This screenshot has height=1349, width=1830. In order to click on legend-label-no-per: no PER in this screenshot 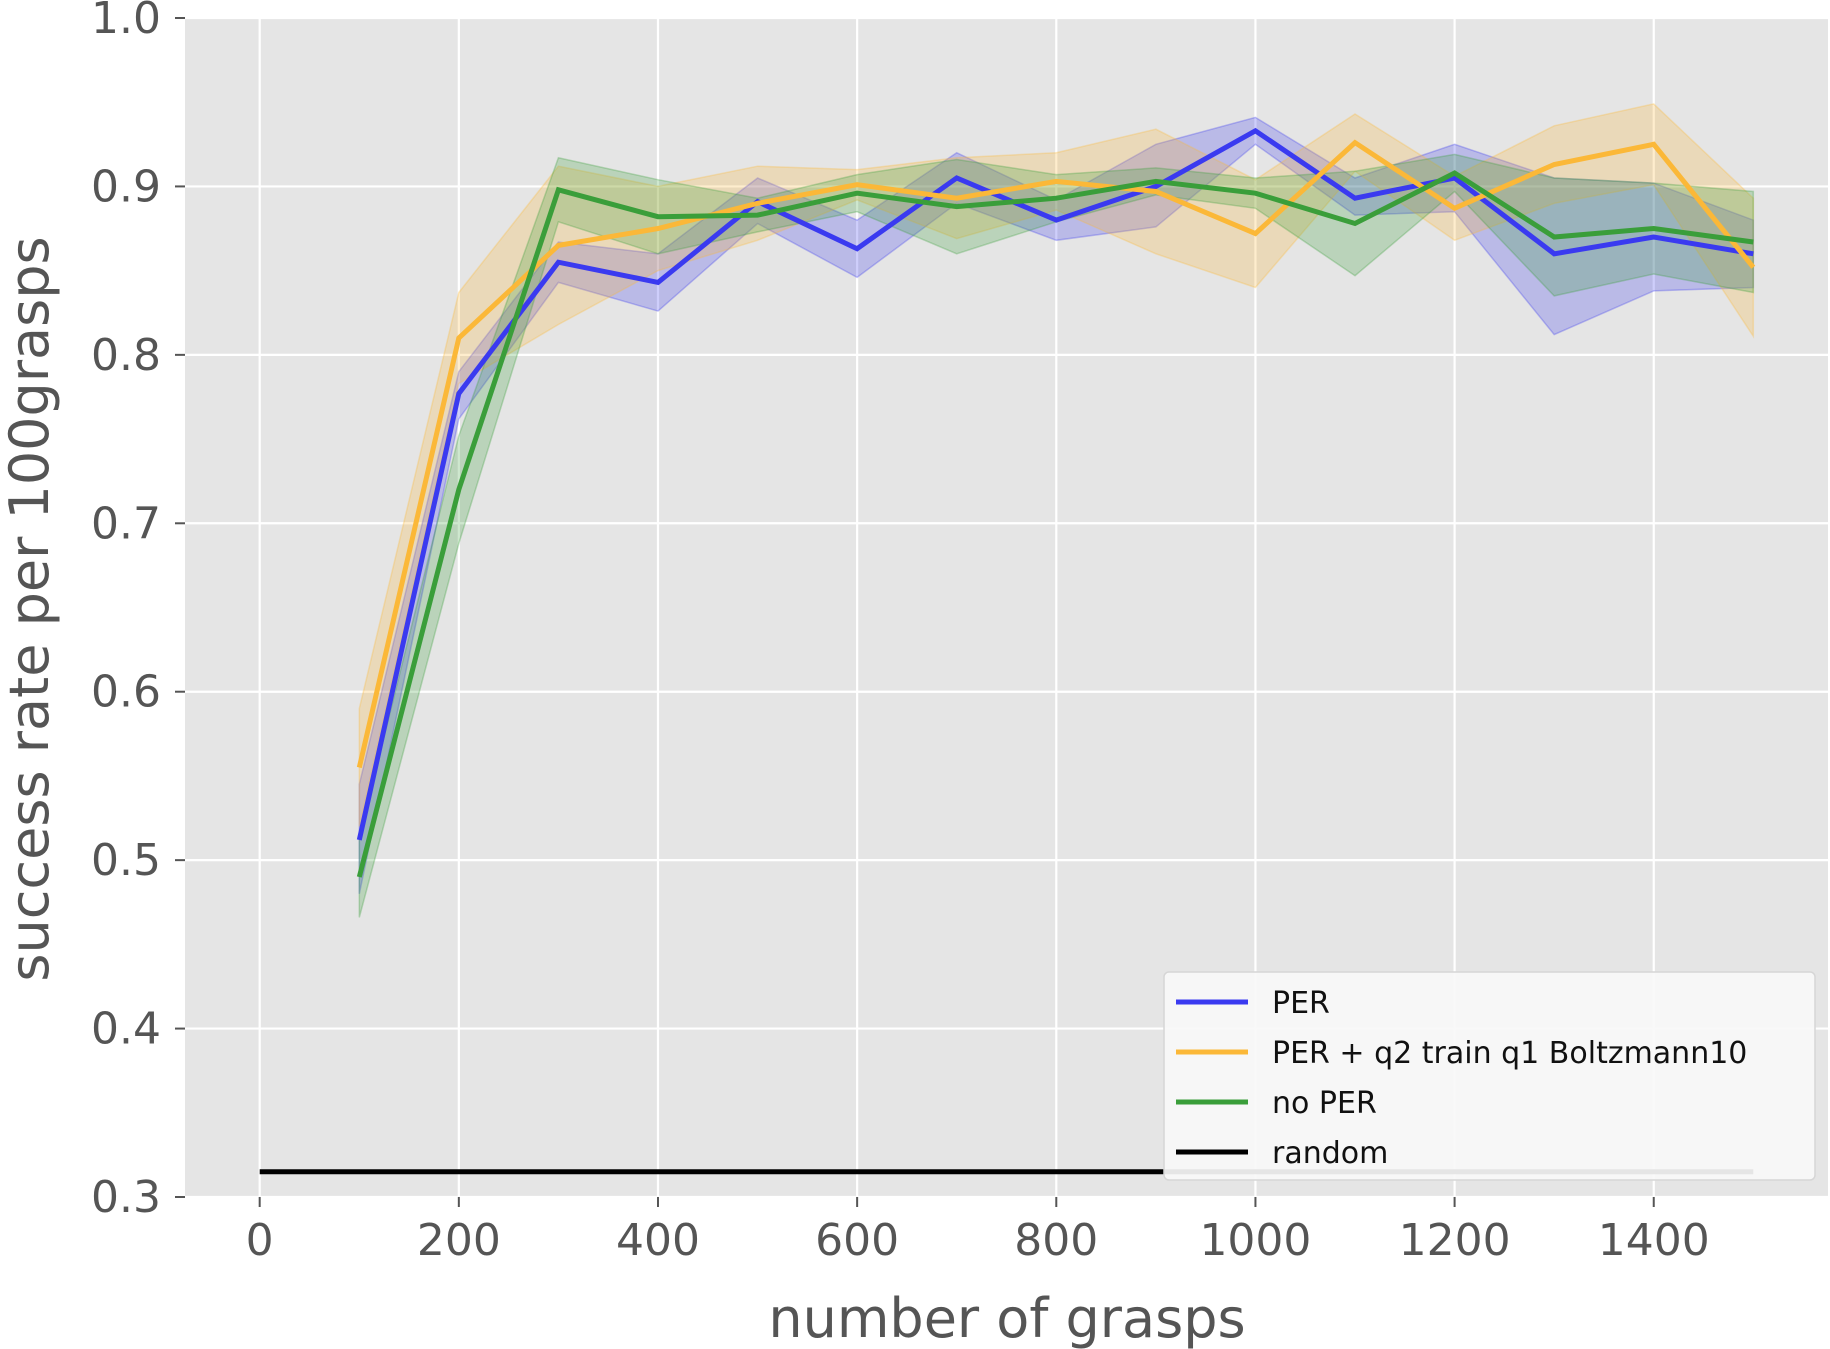, I will do `click(1324, 1103)`.